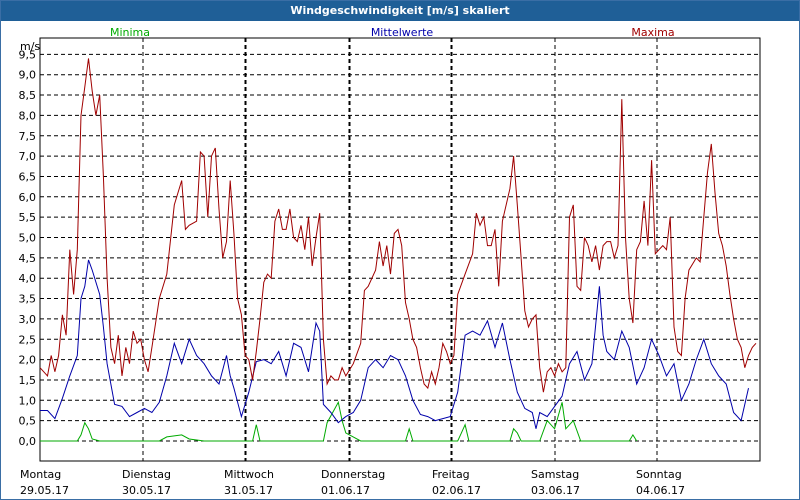  What do you see at coordinates (28, 115) in the screenshot?
I see `y-tick-label: 8,0` at bounding box center [28, 115].